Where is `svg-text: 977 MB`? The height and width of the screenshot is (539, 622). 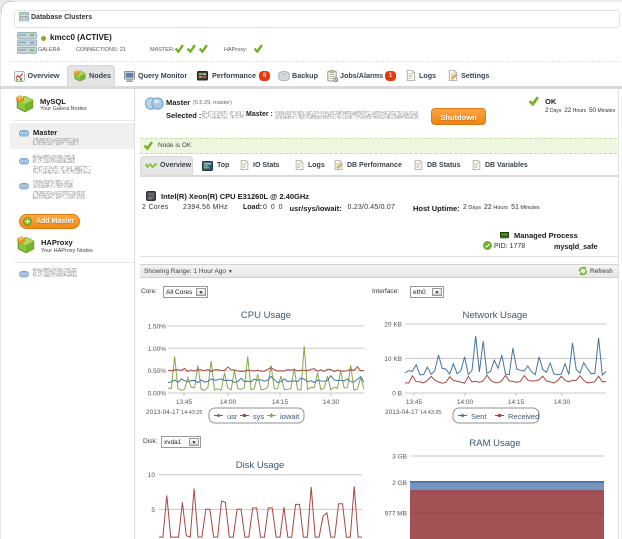
svg-text: 977 MB is located at coordinates (396, 514).